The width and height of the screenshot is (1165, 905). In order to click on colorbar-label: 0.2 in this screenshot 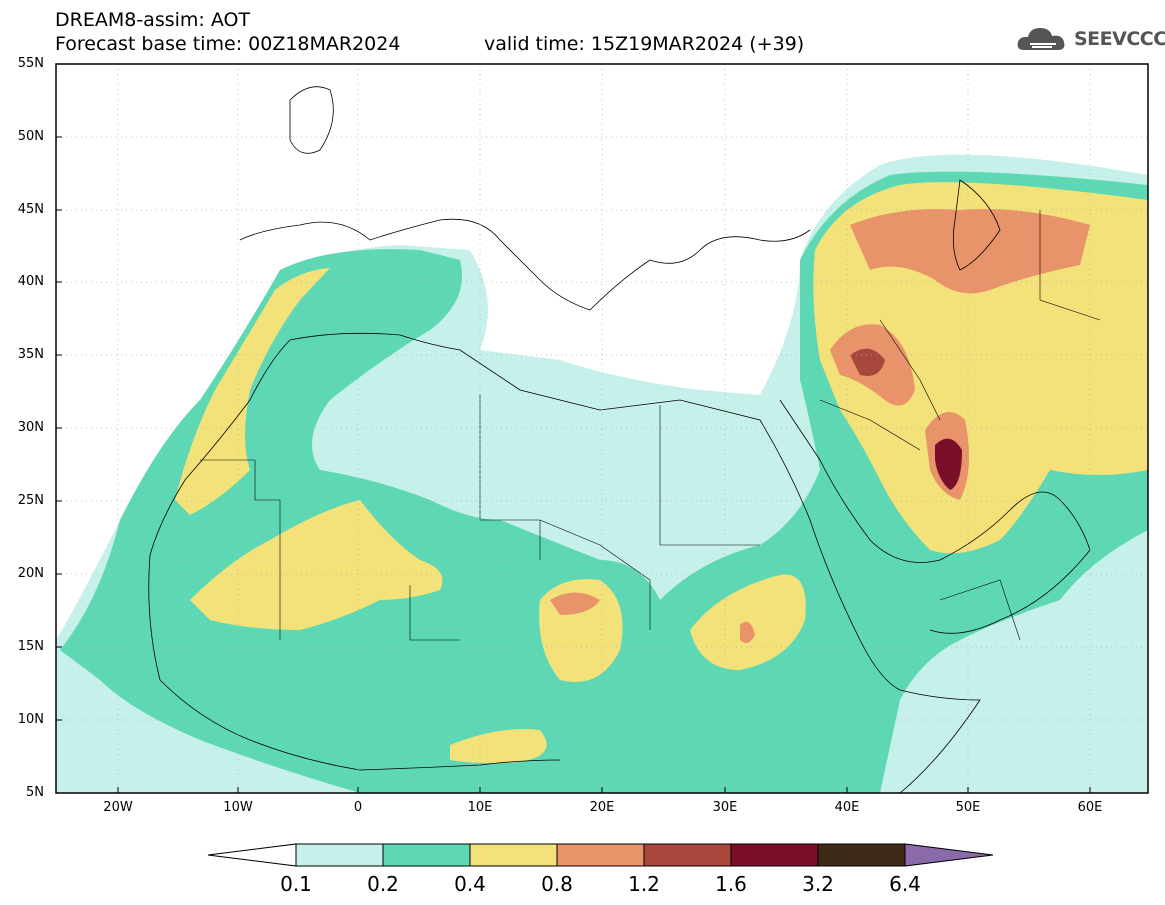, I will do `click(383, 884)`.